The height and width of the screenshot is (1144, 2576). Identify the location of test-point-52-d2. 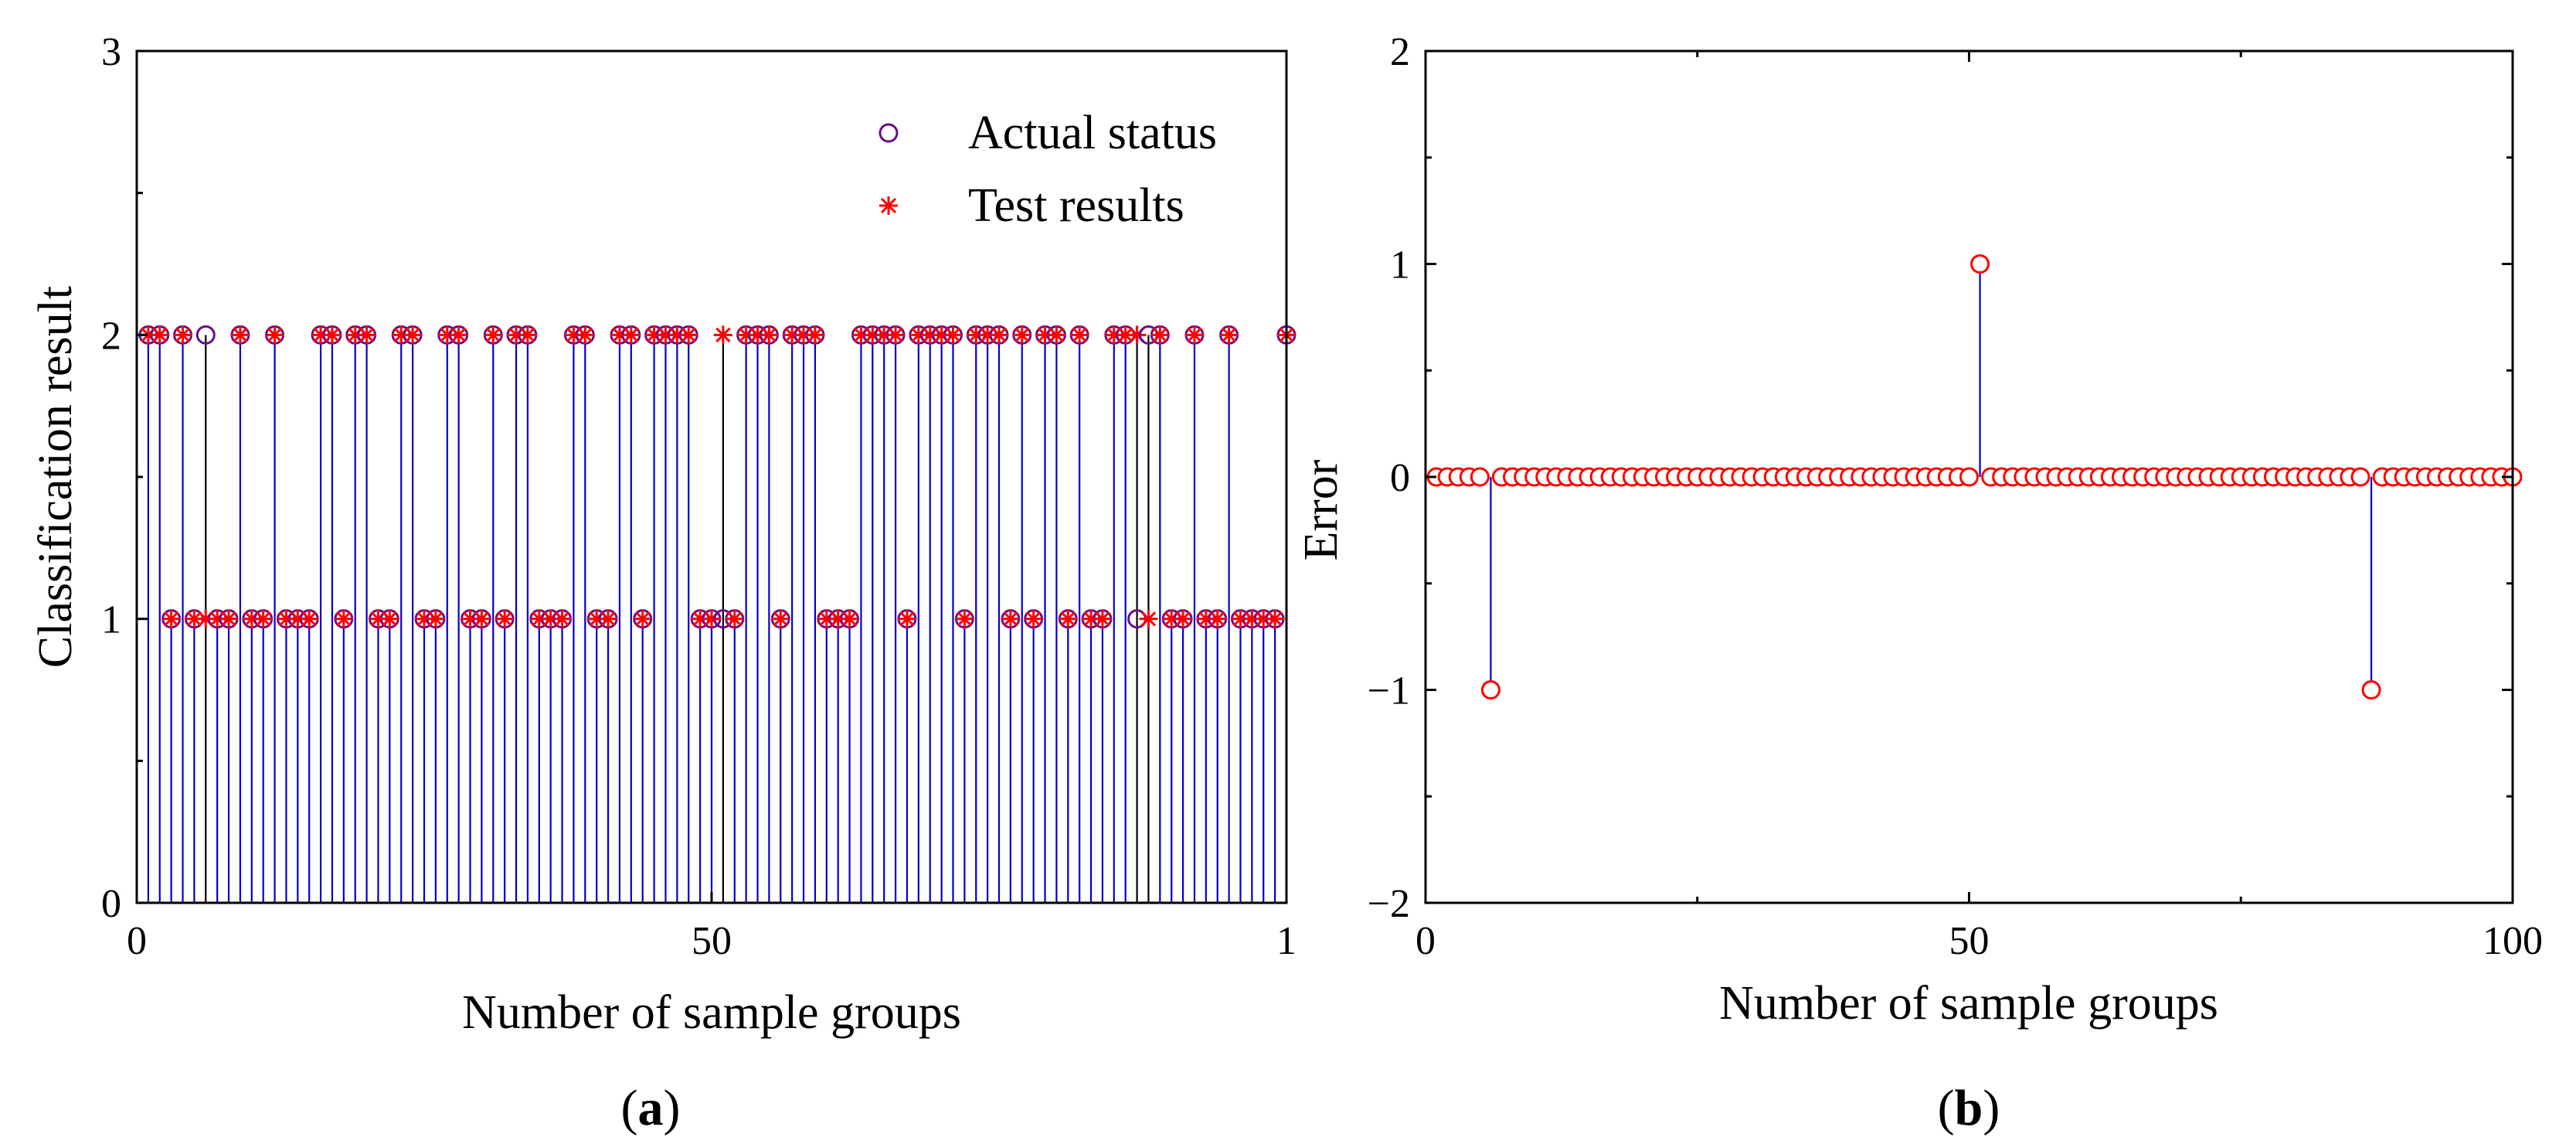
(735, 619).